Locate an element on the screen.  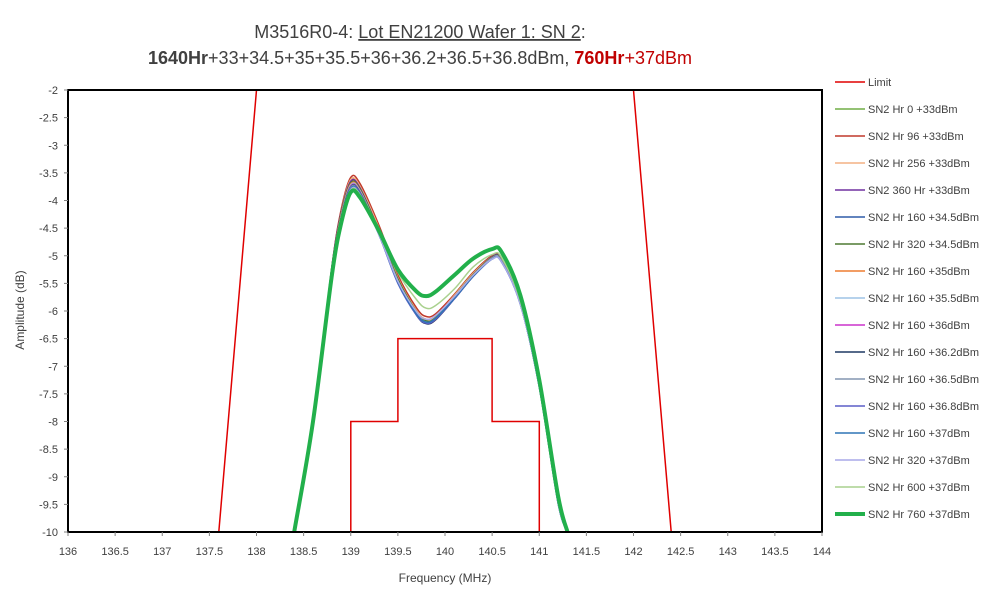
legend-label: SN2 Hr 320 +37dBm is located at coordinates (919, 461).